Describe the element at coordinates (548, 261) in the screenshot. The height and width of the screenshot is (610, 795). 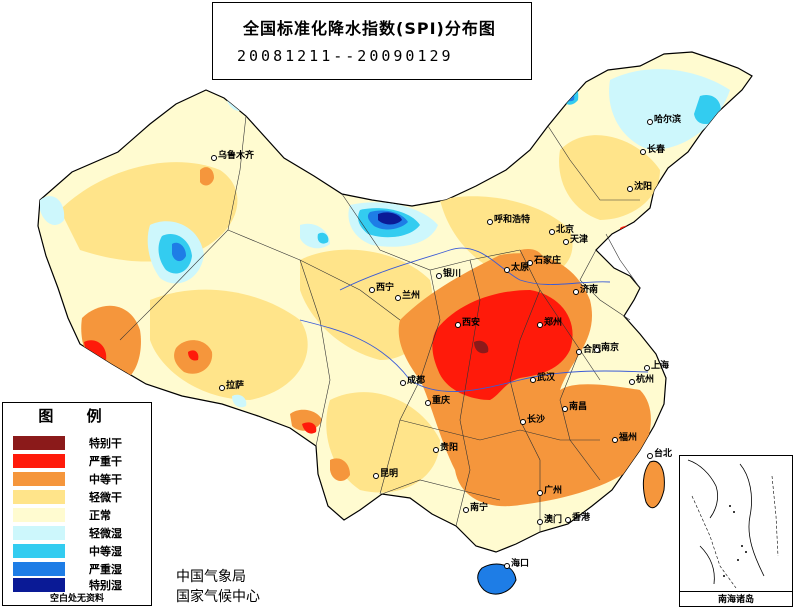
I see `city-label: 石家庄` at that location.